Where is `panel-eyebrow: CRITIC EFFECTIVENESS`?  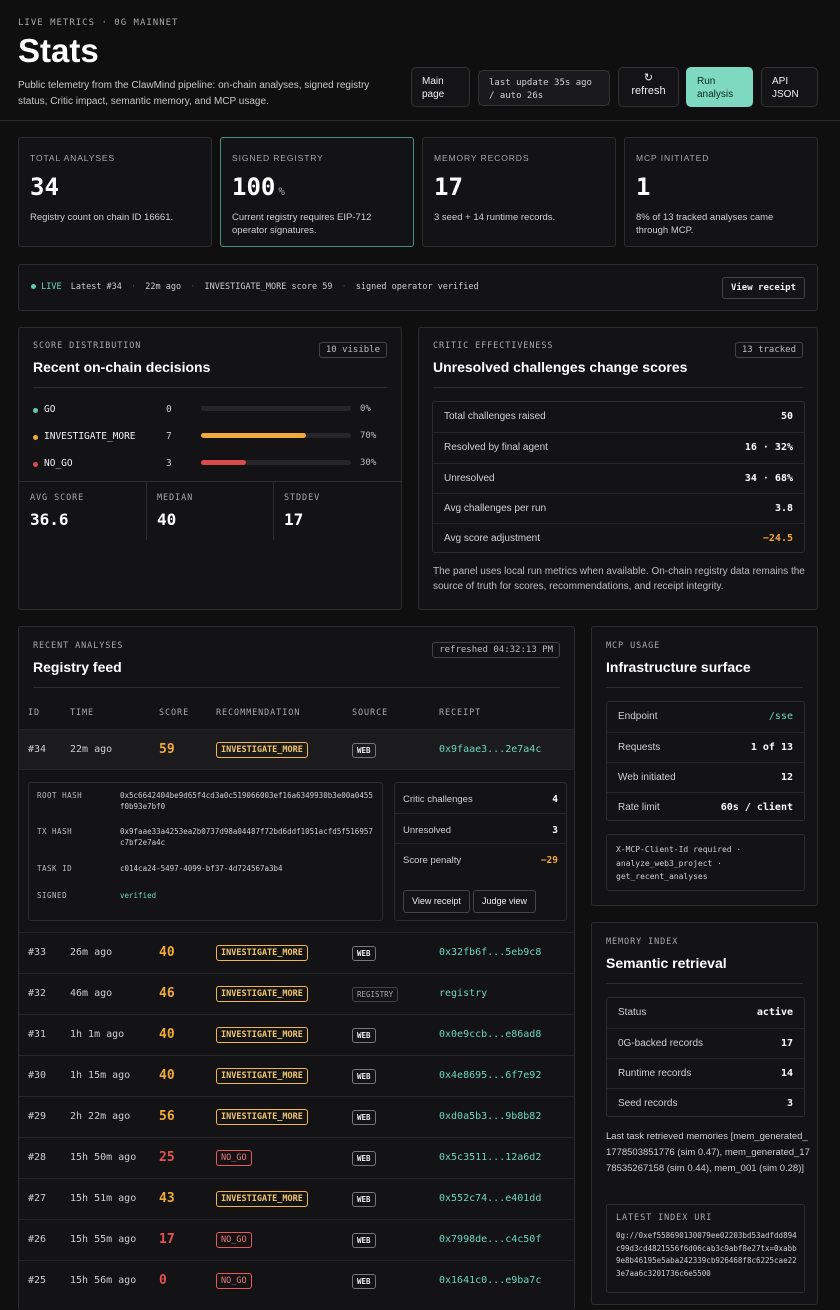
panel-eyebrow: CRITIC EFFECTIVENESS is located at coordinates (493, 346).